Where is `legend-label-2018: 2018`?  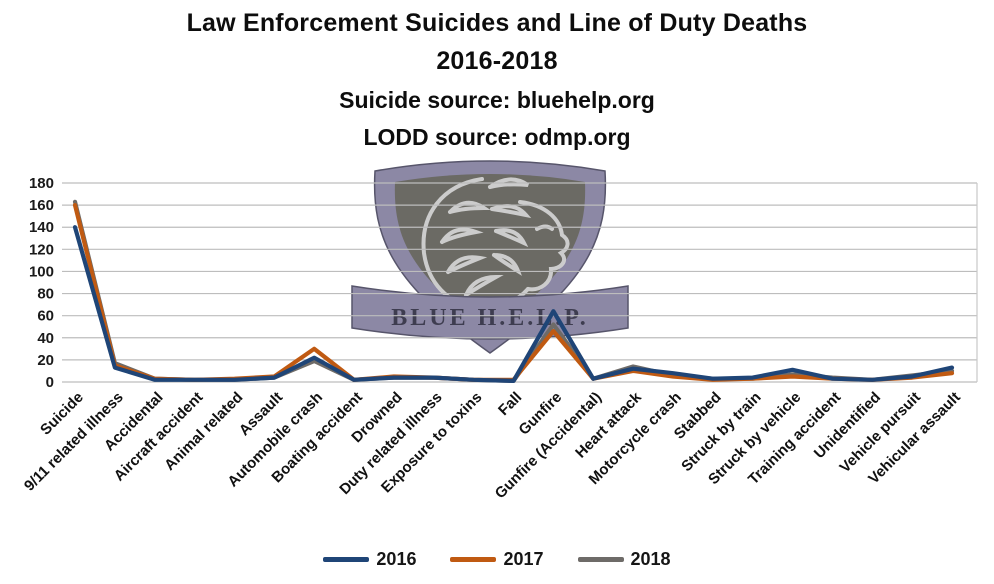 legend-label-2018: 2018 is located at coordinates (650, 559).